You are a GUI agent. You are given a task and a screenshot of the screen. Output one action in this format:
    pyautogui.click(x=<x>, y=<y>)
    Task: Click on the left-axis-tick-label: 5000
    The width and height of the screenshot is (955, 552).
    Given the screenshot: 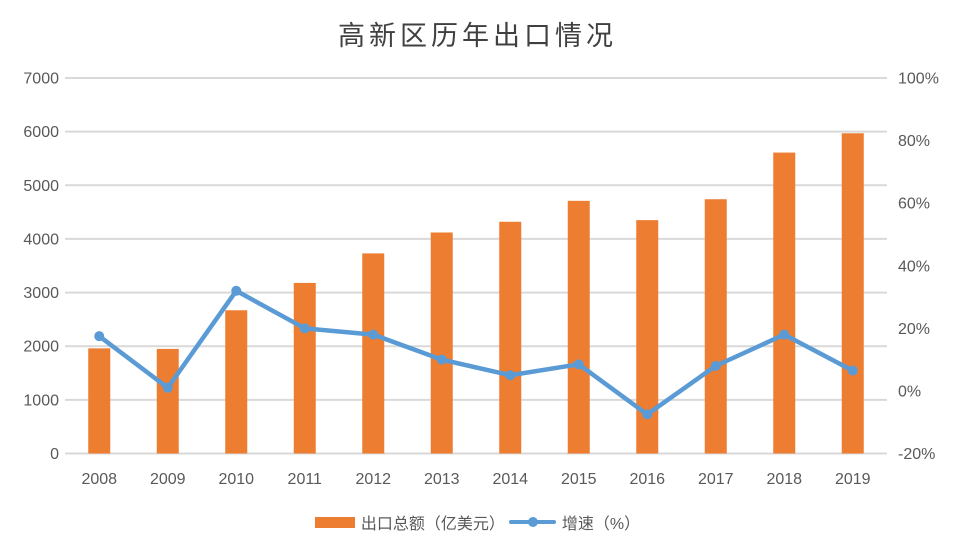 What is the action you would take?
    pyautogui.click(x=41, y=186)
    